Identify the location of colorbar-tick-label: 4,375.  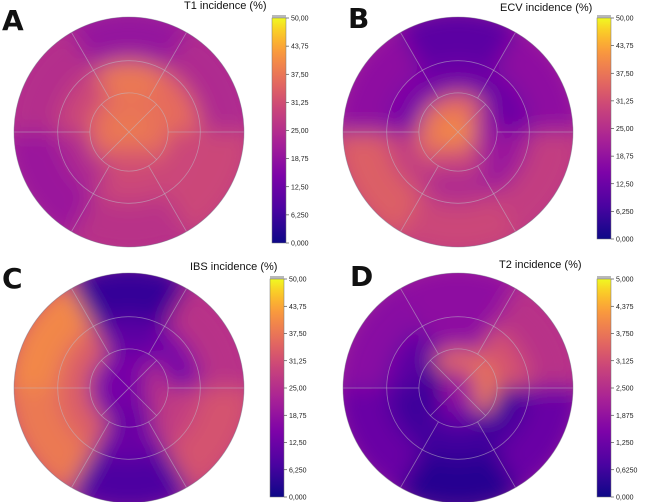
(625, 307).